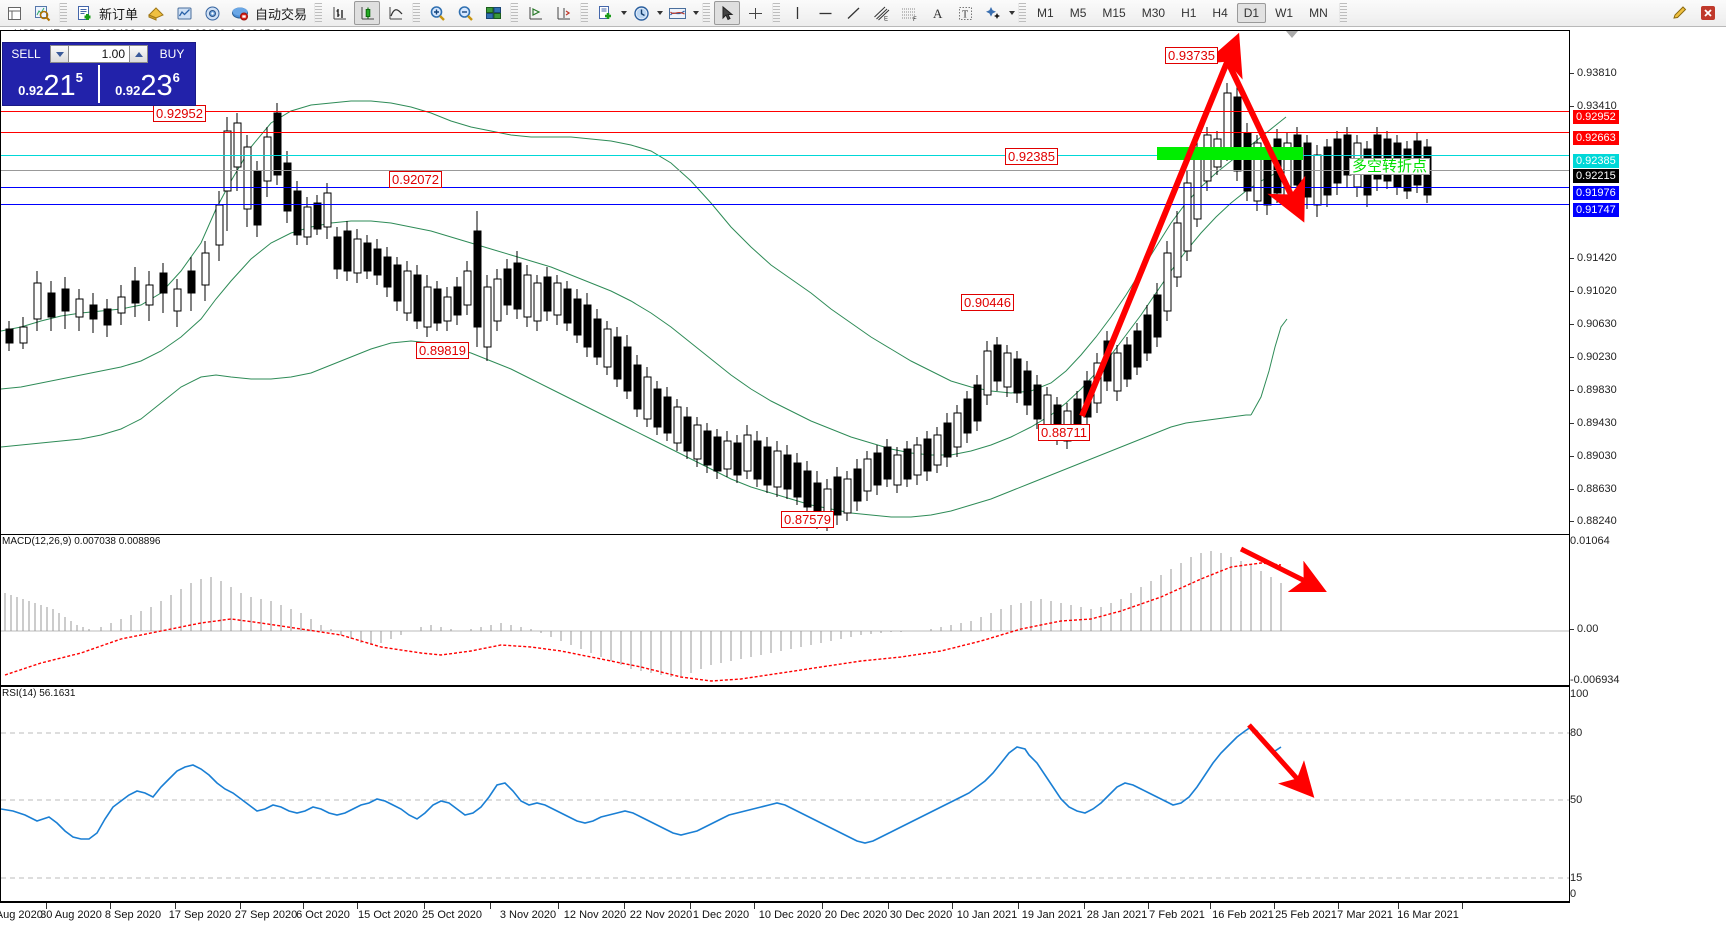 The width and height of the screenshot is (1726, 950). Describe the element at coordinates (437, 13) in the screenshot. I see `zoom-in-icon` at that location.